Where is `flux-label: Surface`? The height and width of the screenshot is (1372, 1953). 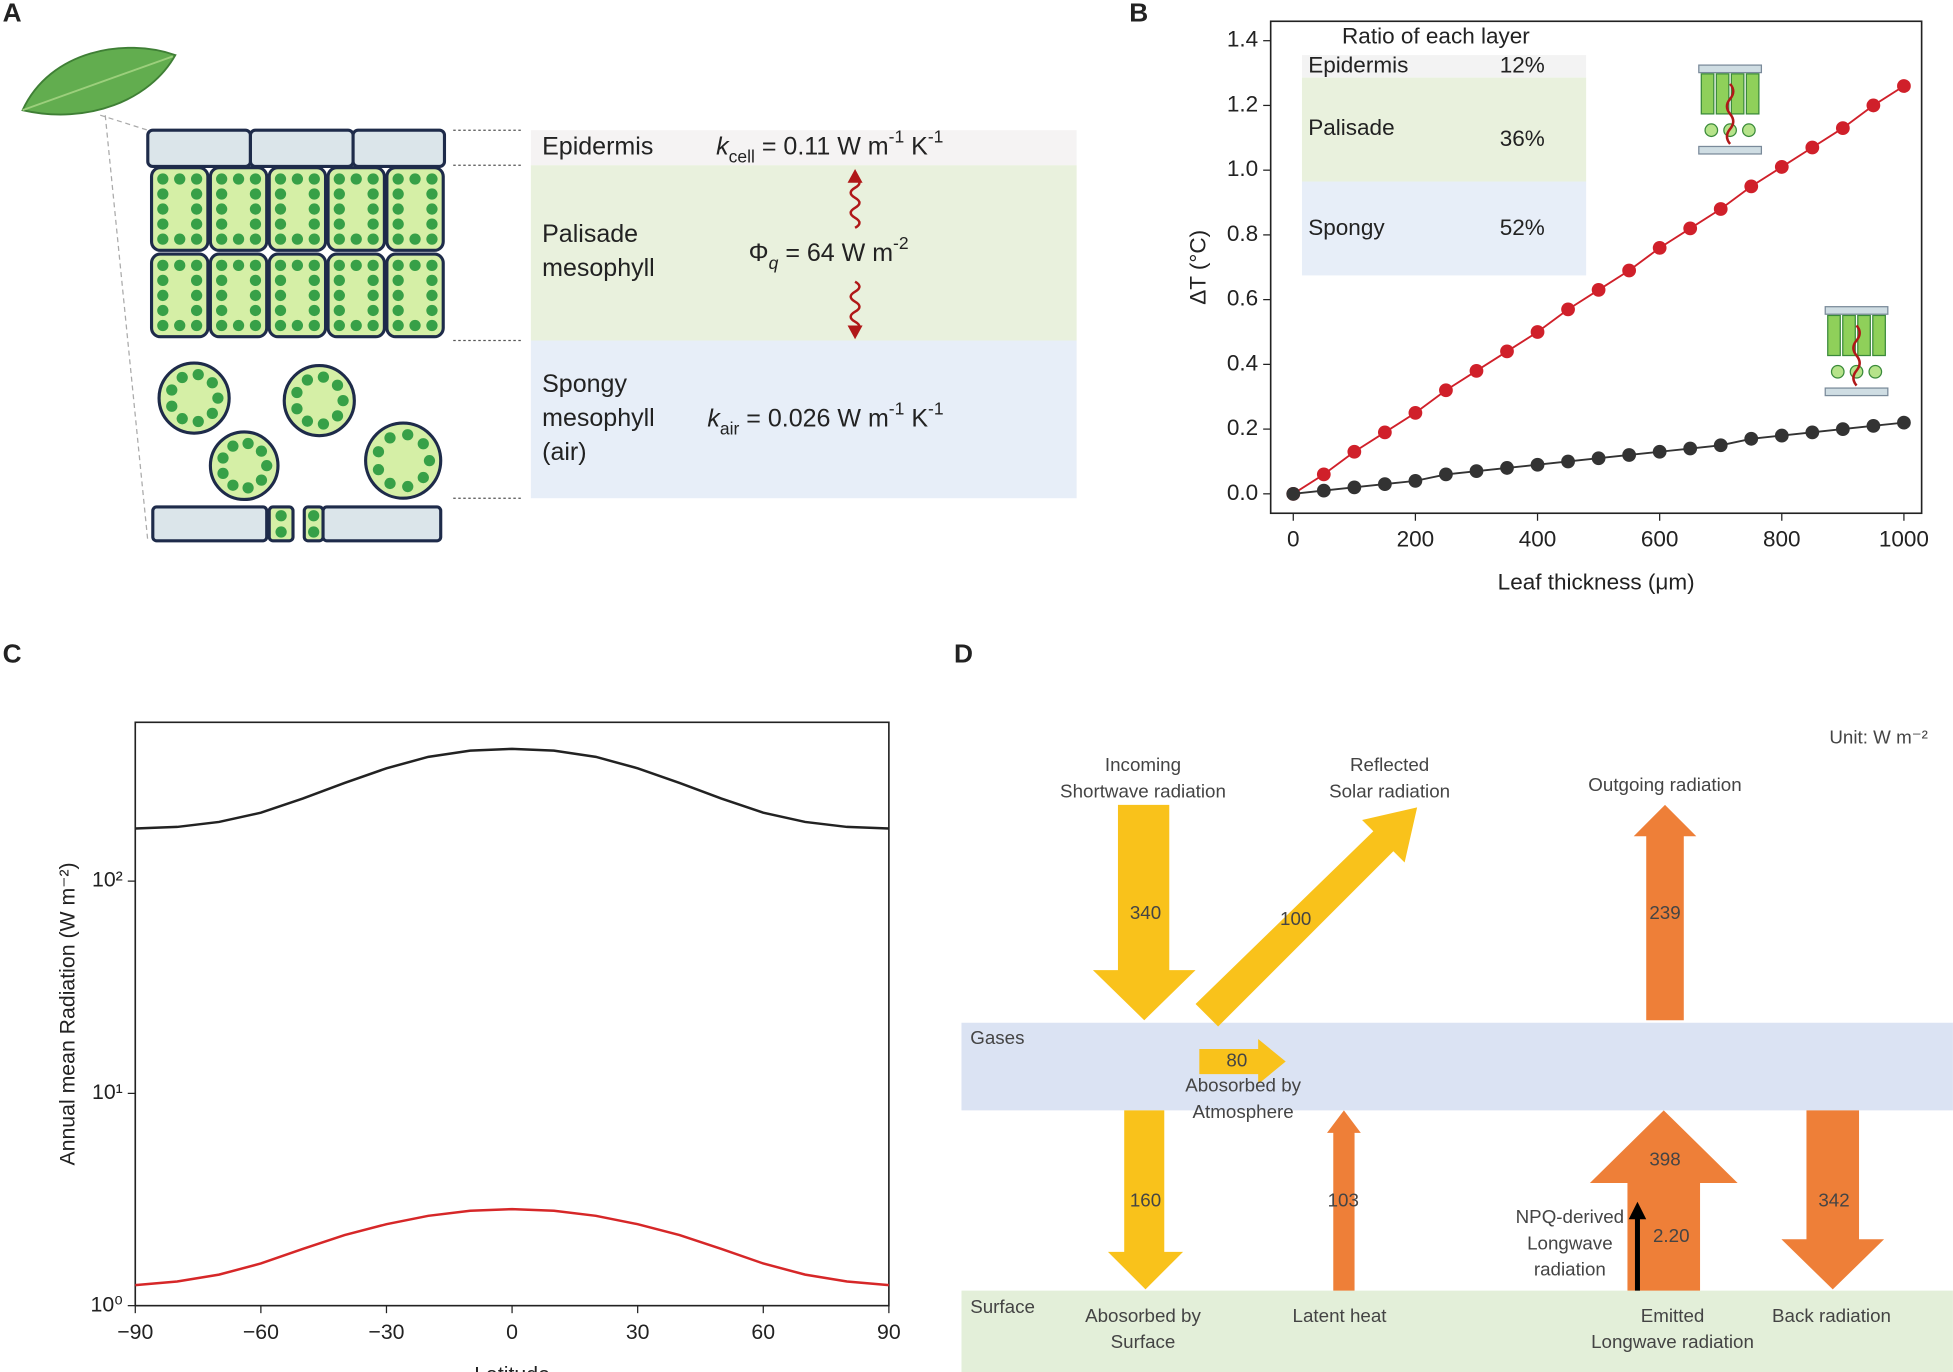
flux-label: Surface is located at coordinates (1143, 1341).